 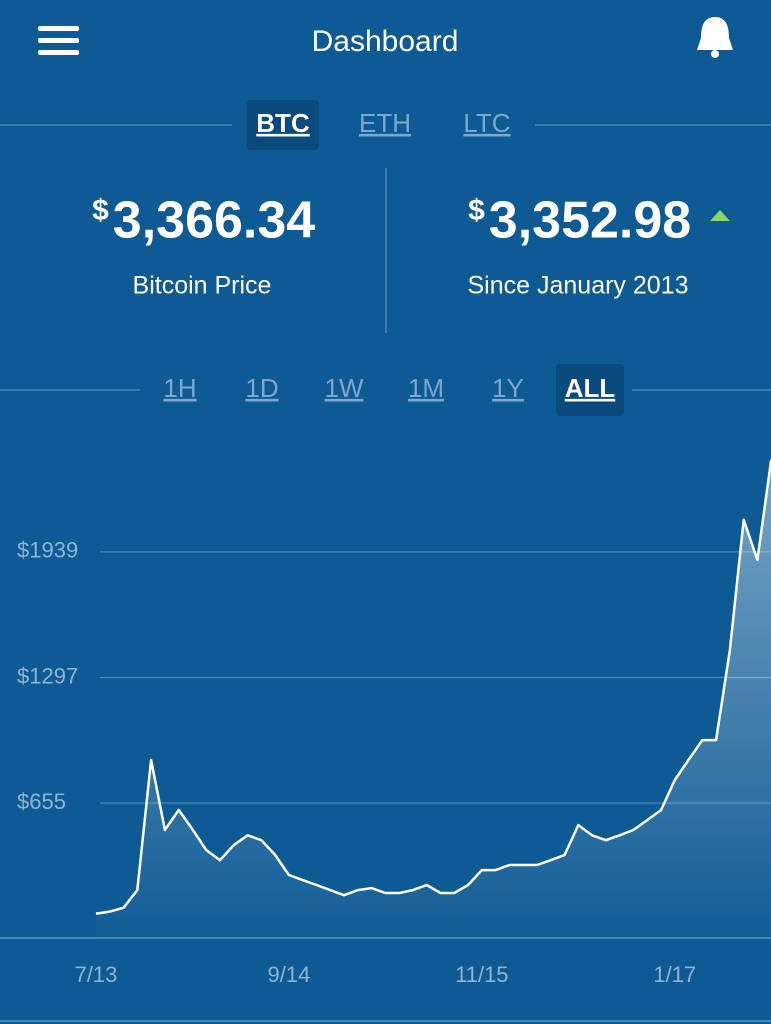 What do you see at coordinates (486, 123) in the screenshot?
I see `currency-tab: LTC` at bounding box center [486, 123].